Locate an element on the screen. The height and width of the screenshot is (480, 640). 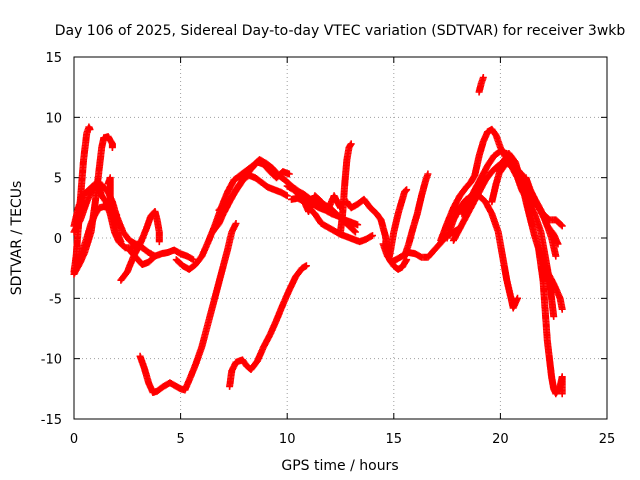
x-tick-label: 10 is located at coordinates (287, 439).